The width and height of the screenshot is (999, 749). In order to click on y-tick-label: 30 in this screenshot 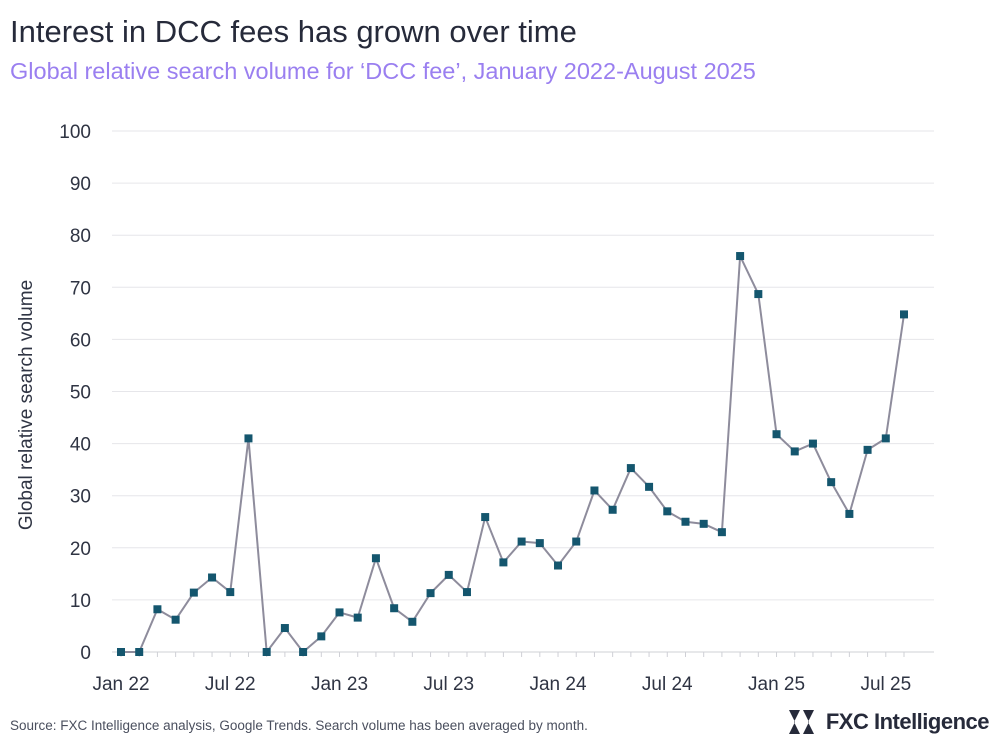, I will do `click(80, 497)`.